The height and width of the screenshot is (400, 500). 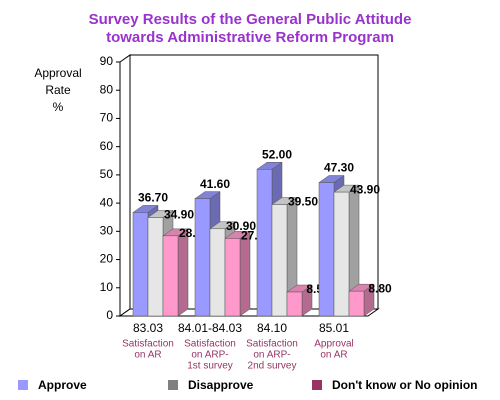 I want to click on y-tick-label: 90, so click(x=107, y=61).